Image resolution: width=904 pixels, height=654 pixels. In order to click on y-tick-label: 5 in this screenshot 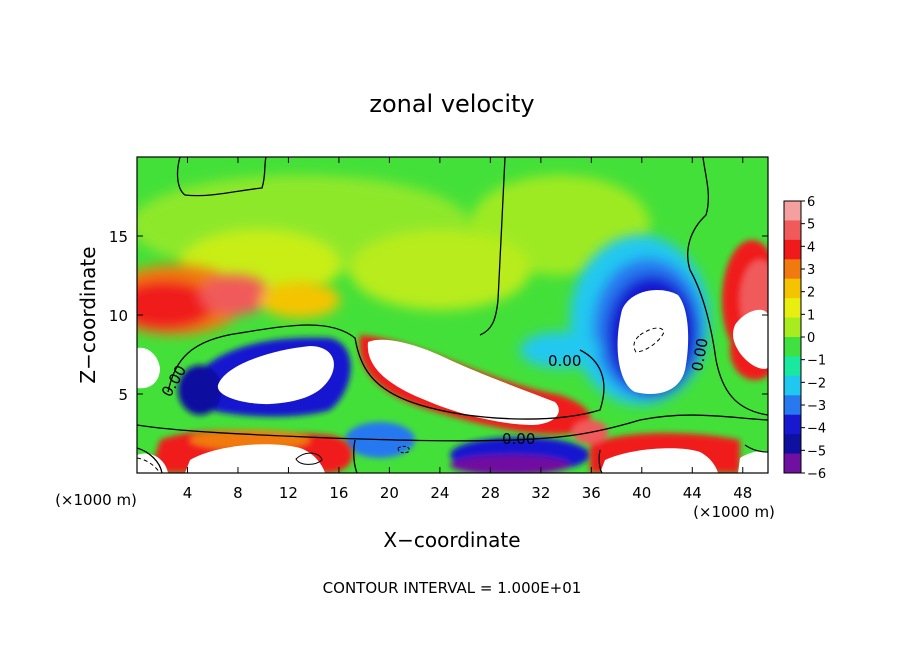, I will do `click(123, 395)`.